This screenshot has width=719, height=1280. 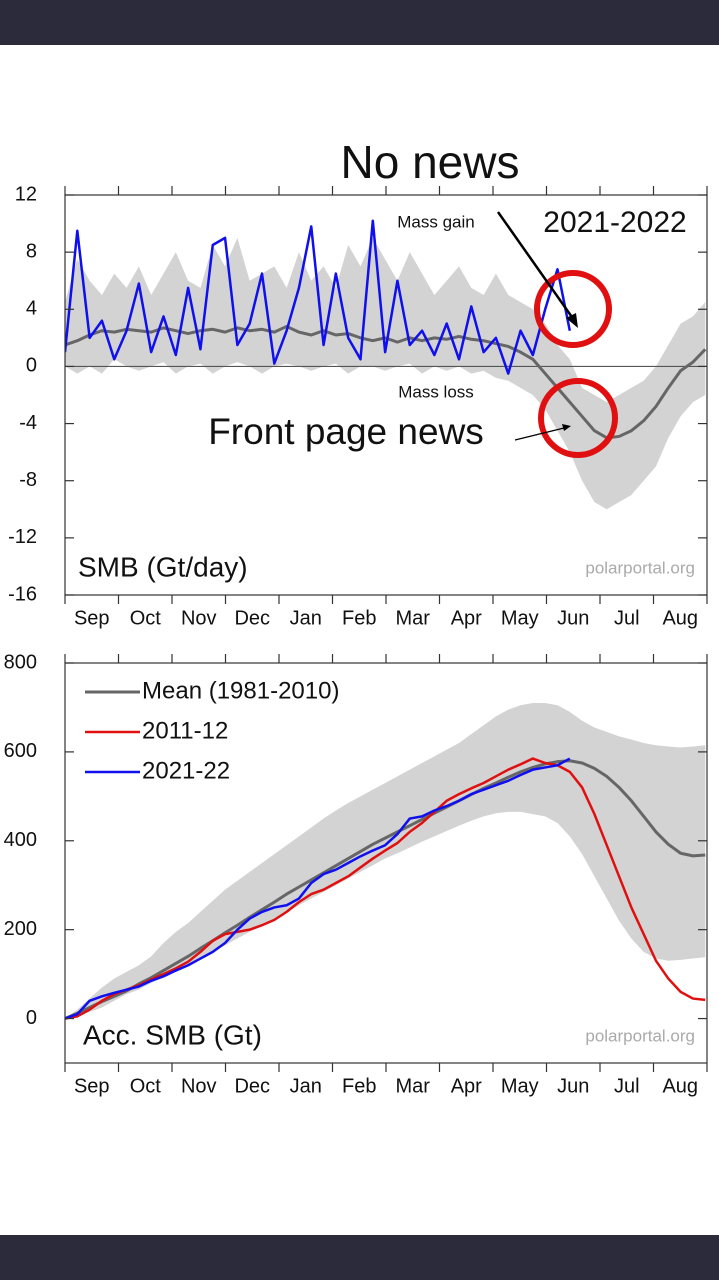 I want to click on y-tick-label: -4, so click(x=28, y=423).